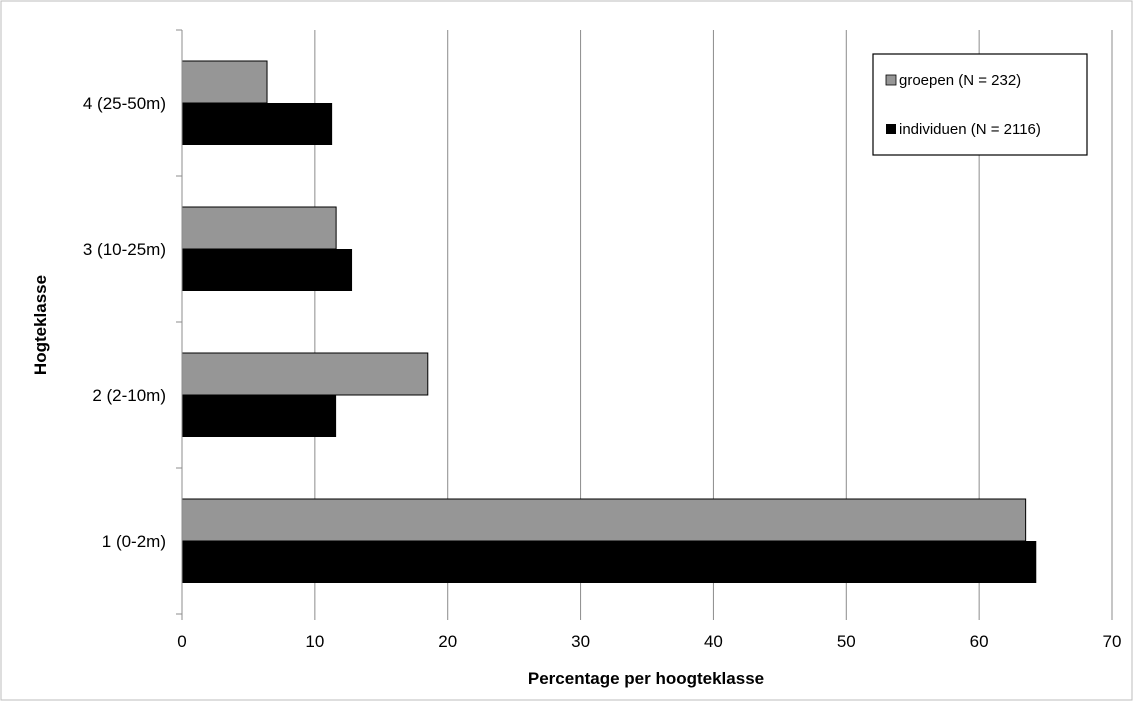 This screenshot has width=1133, height=706. I want to click on x-tick-label: 10, so click(314, 641).